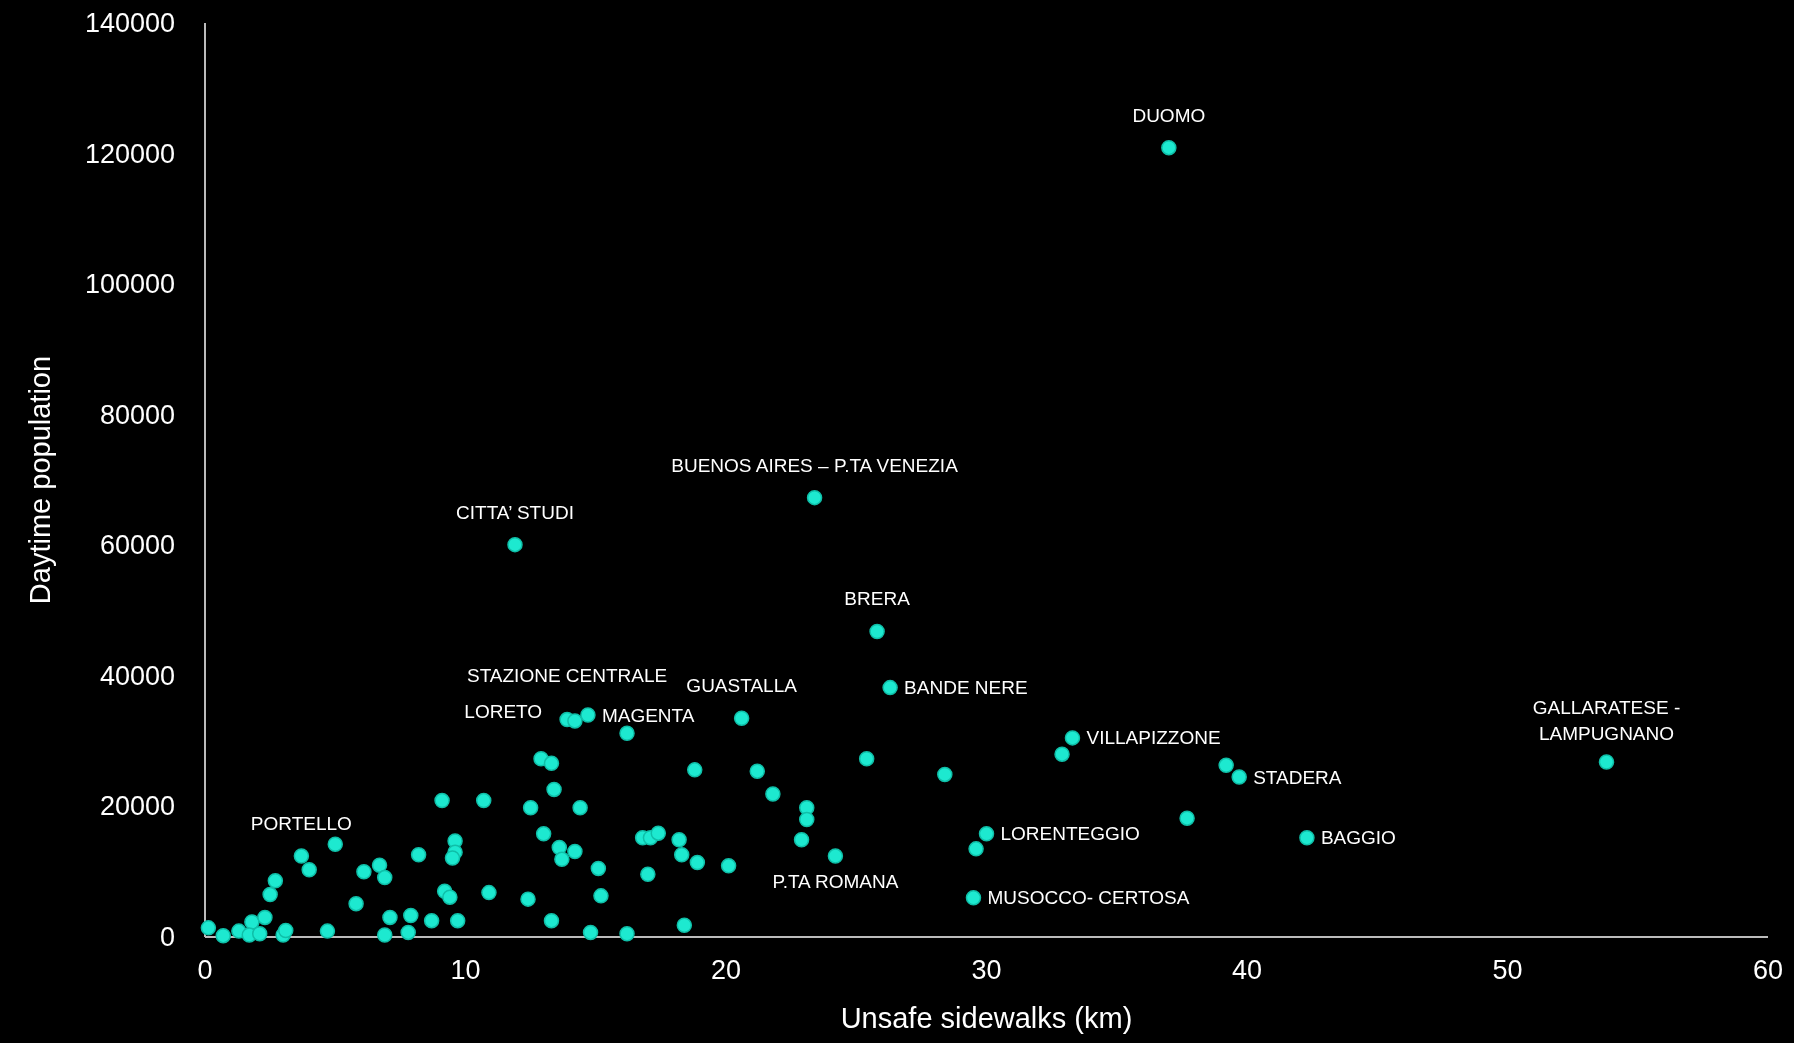  What do you see at coordinates (1297, 777) in the screenshot?
I see `annotation: STADERA` at bounding box center [1297, 777].